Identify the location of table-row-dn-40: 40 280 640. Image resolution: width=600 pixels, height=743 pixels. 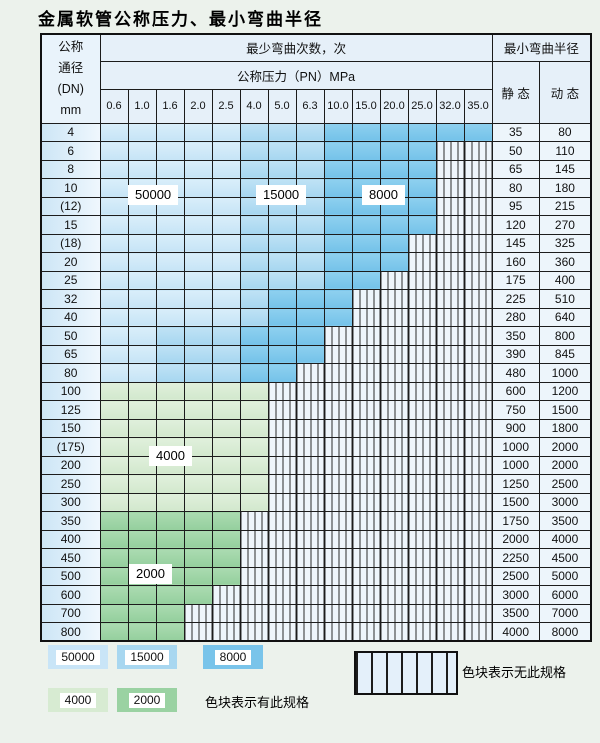
(316, 317).